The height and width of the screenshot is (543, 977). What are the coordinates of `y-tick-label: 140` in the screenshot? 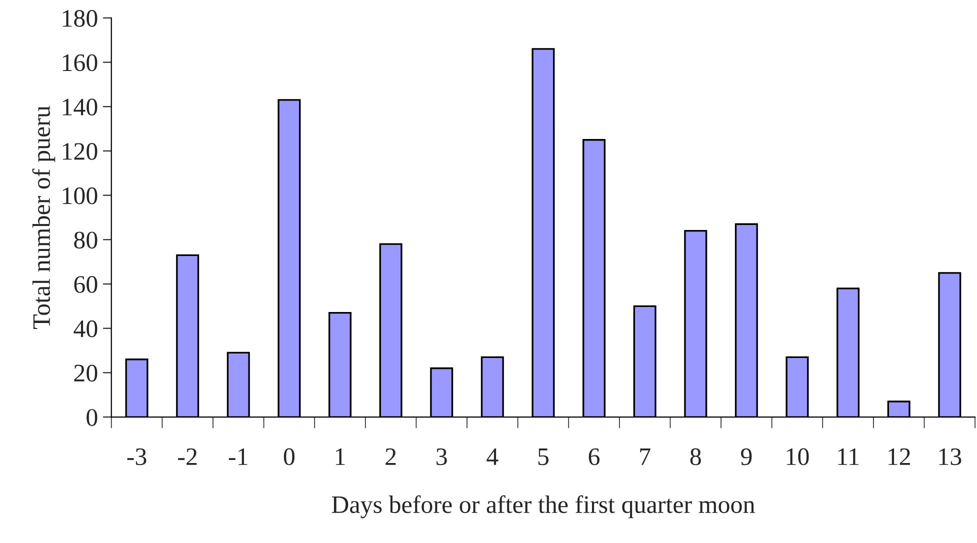 It's located at (80, 107).